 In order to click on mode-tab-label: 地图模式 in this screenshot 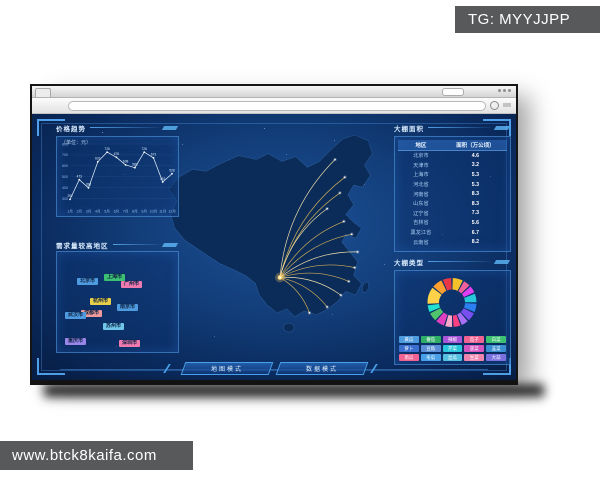, I will do `click(226, 370)`.